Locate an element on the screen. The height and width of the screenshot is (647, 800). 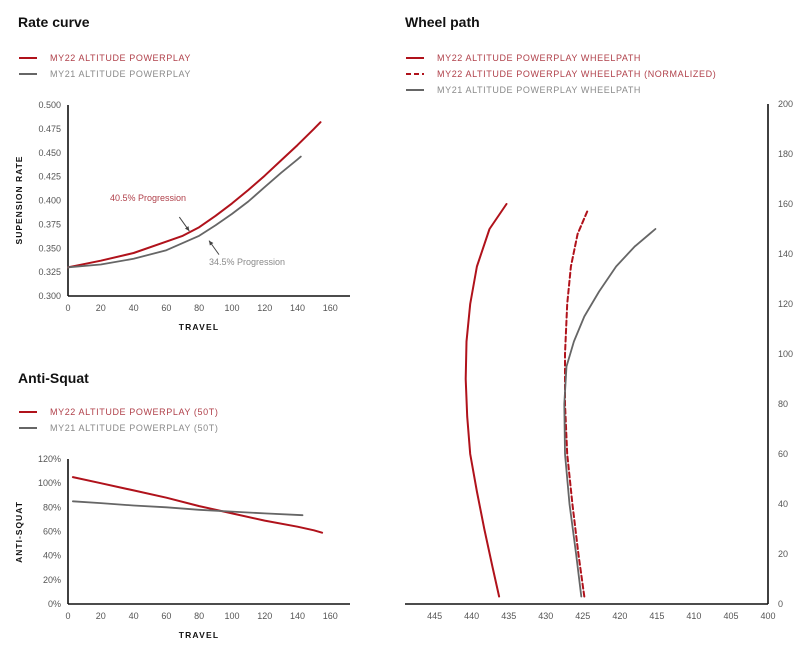
y-tick-label: 120 is located at coordinates (785, 304).